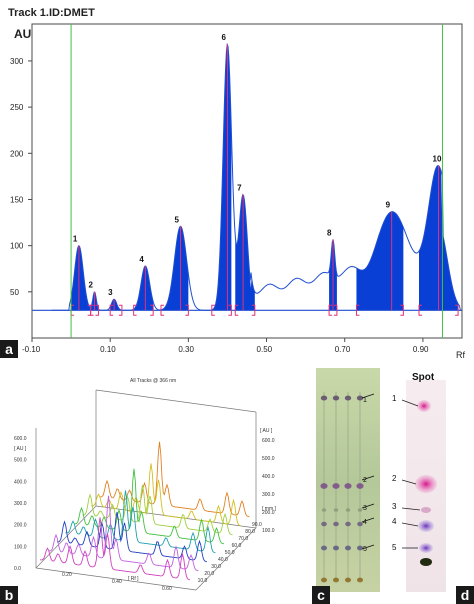 The width and height of the screenshot is (474, 604). I want to click on z-unit-label: [ AU ], so click(20, 449).